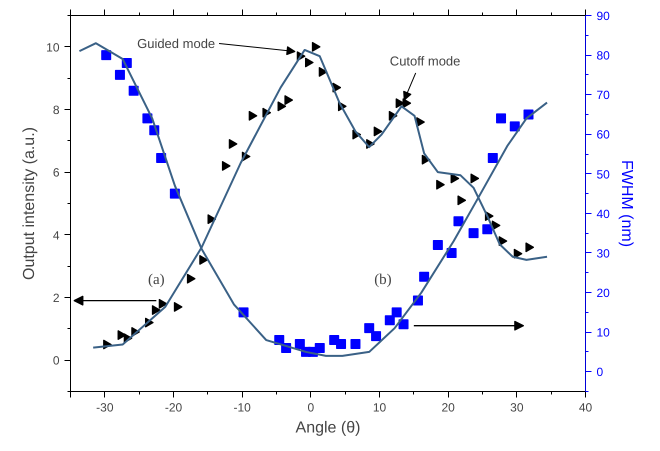 This screenshot has width=660, height=451. Describe the element at coordinates (328, 428) in the screenshot. I see `x-axis-title: Angle (θ)` at that location.